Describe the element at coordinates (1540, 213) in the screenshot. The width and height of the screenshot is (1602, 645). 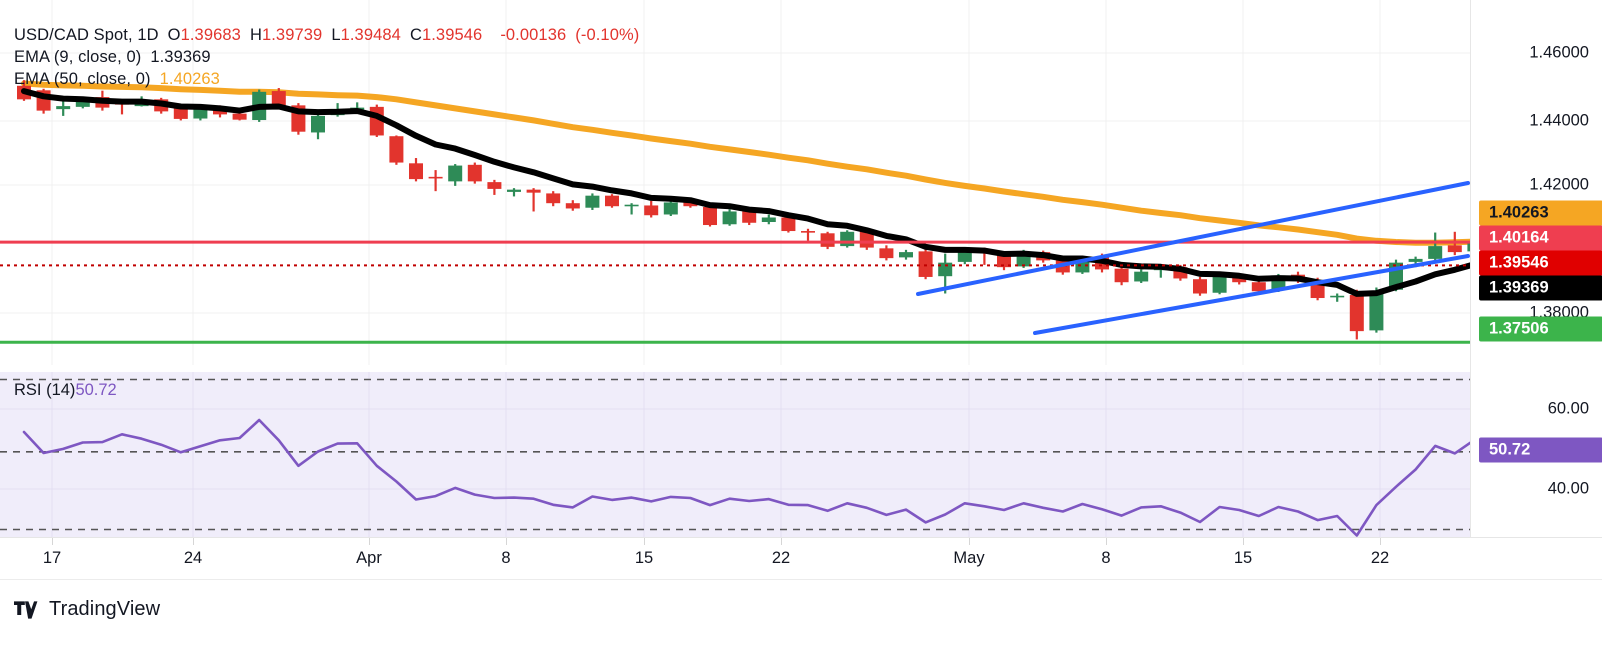
I see `ema50-price-badge: 1.40263` at that location.